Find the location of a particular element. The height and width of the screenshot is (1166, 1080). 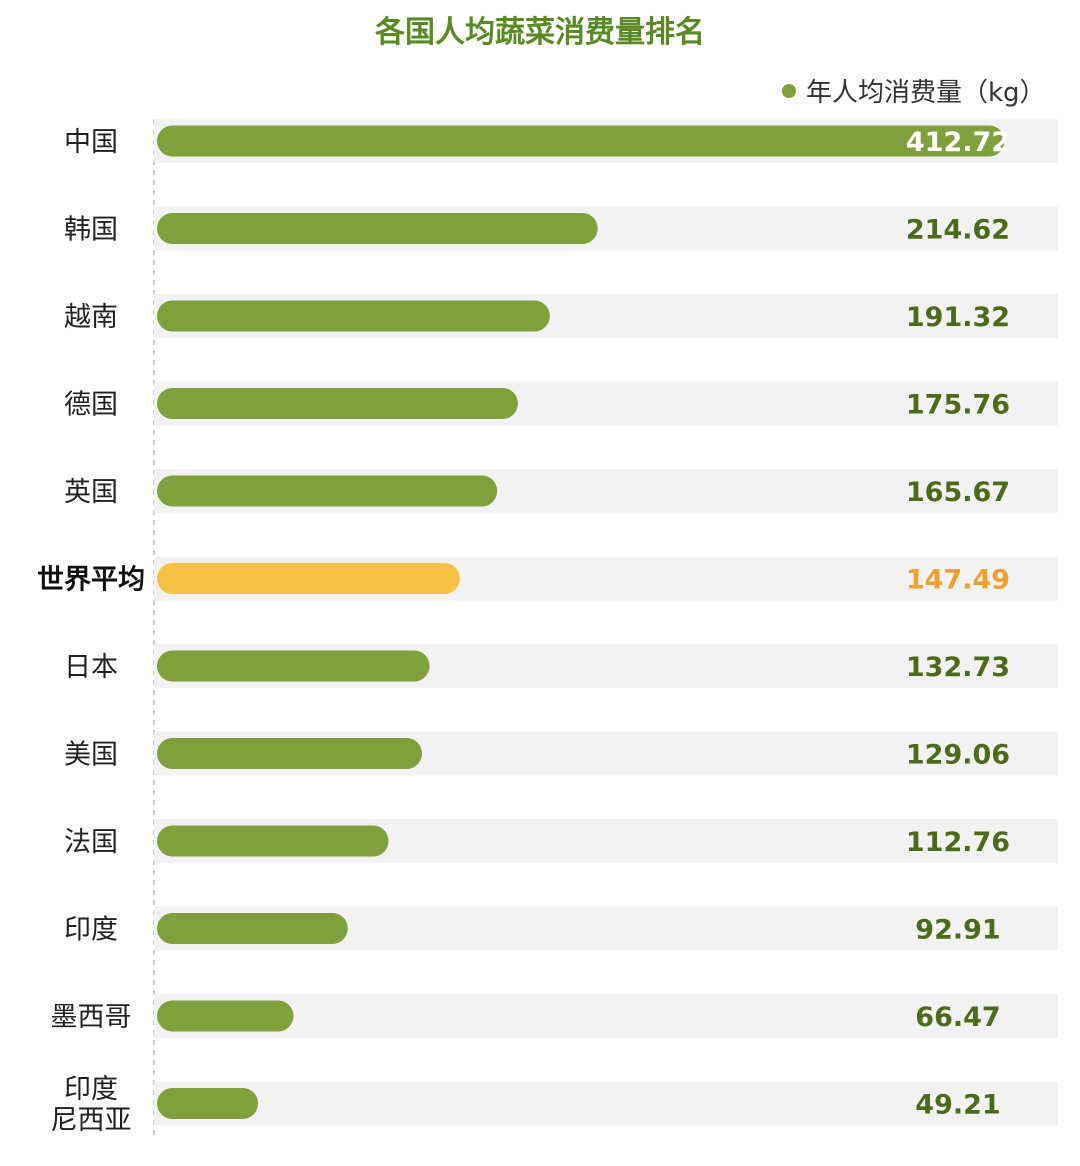

value-label: 92.91 is located at coordinates (957, 930).